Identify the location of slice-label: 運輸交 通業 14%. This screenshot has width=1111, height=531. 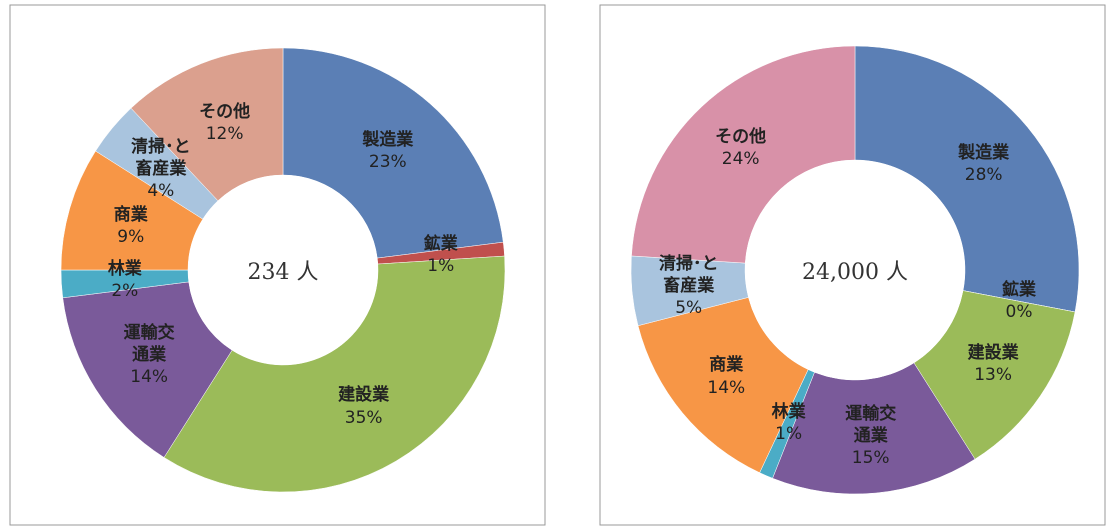
(149, 355).